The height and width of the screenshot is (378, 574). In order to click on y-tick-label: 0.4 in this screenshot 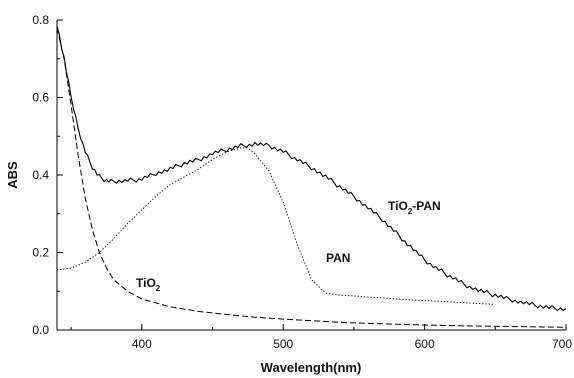, I will do `click(40, 175)`.